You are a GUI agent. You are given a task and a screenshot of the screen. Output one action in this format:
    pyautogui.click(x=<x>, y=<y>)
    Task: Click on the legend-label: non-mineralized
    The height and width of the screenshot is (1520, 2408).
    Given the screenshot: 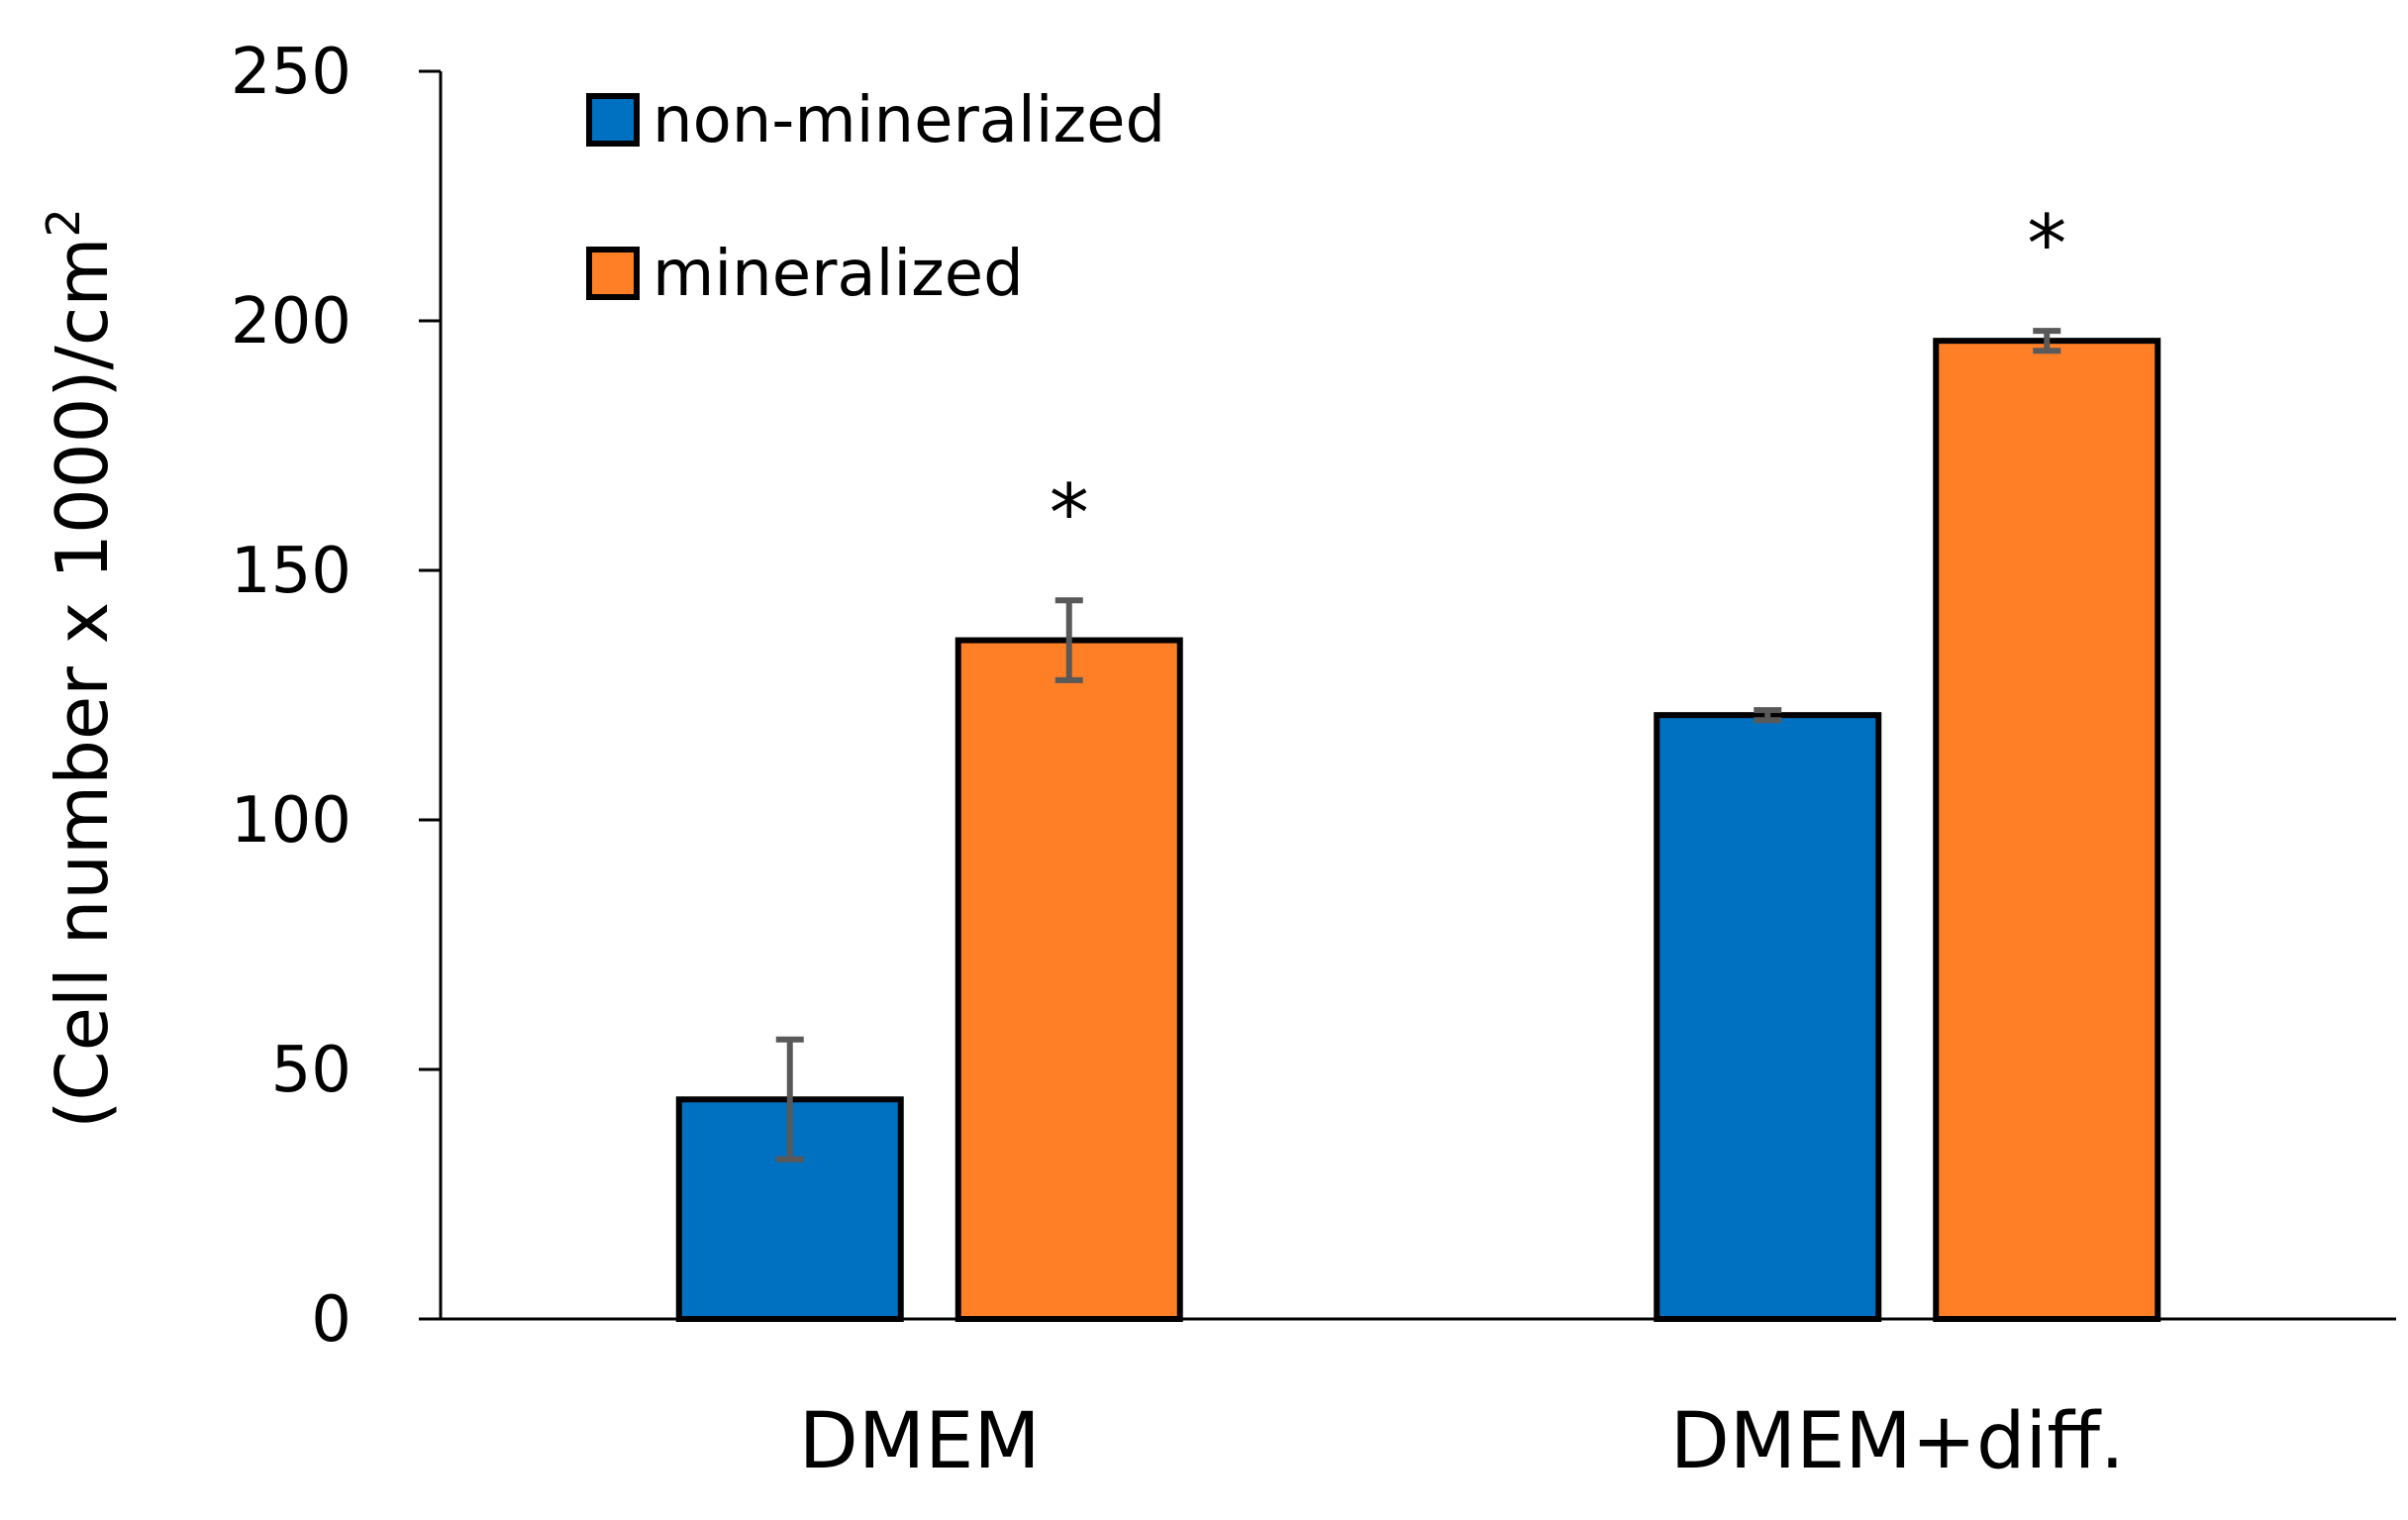 What is the action you would take?
    pyautogui.click(x=908, y=120)
    